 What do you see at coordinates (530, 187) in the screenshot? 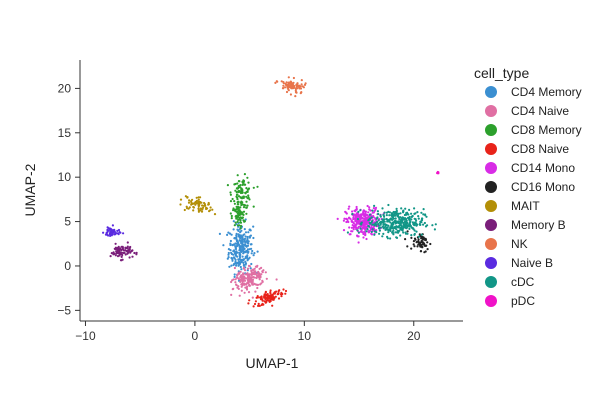
I see `legend-item: CD16 Mono` at bounding box center [530, 187].